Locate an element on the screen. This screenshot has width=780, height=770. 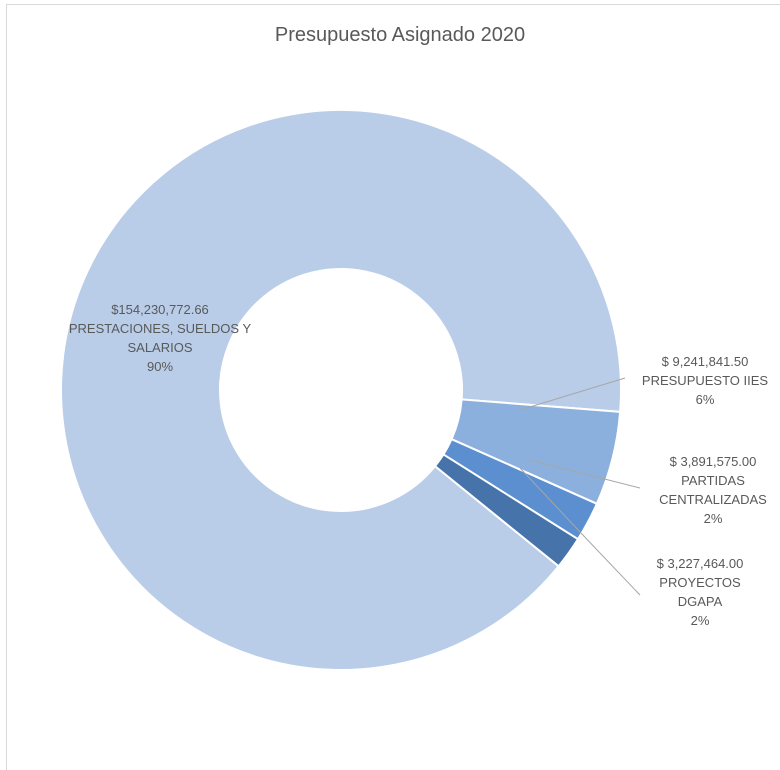
value-label: $ 3,227,464.00 is located at coordinates (700, 563).